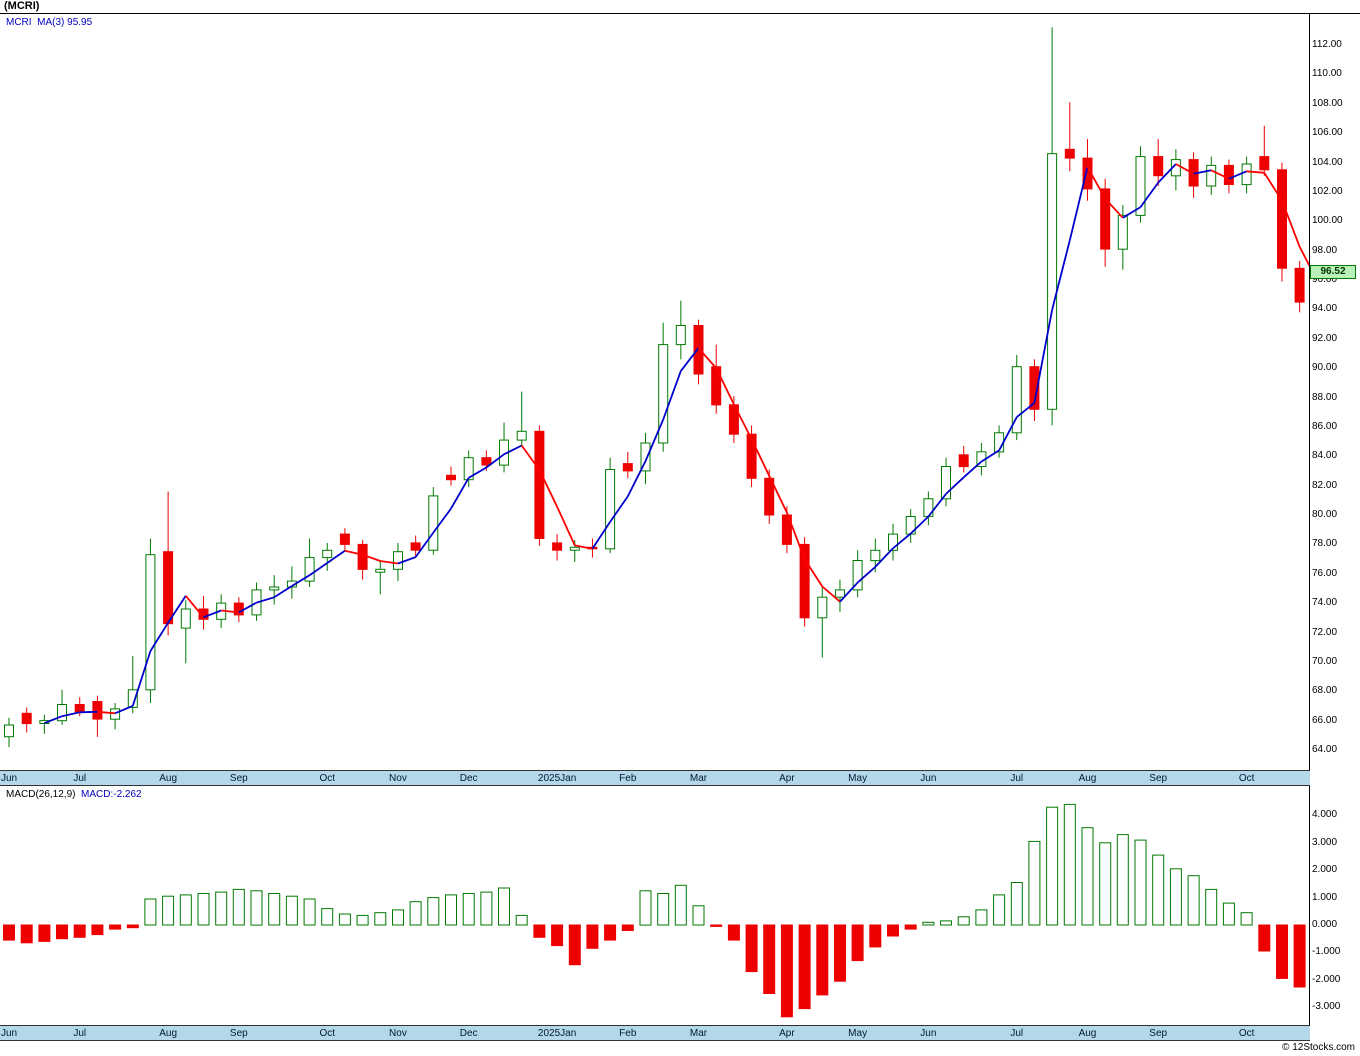 This screenshot has height=1056, width=1360. What do you see at coordinates (111, 794) in the screenshot?
I see `macd-value-label: MACD:-2.262` at bounding box center [111, 794].